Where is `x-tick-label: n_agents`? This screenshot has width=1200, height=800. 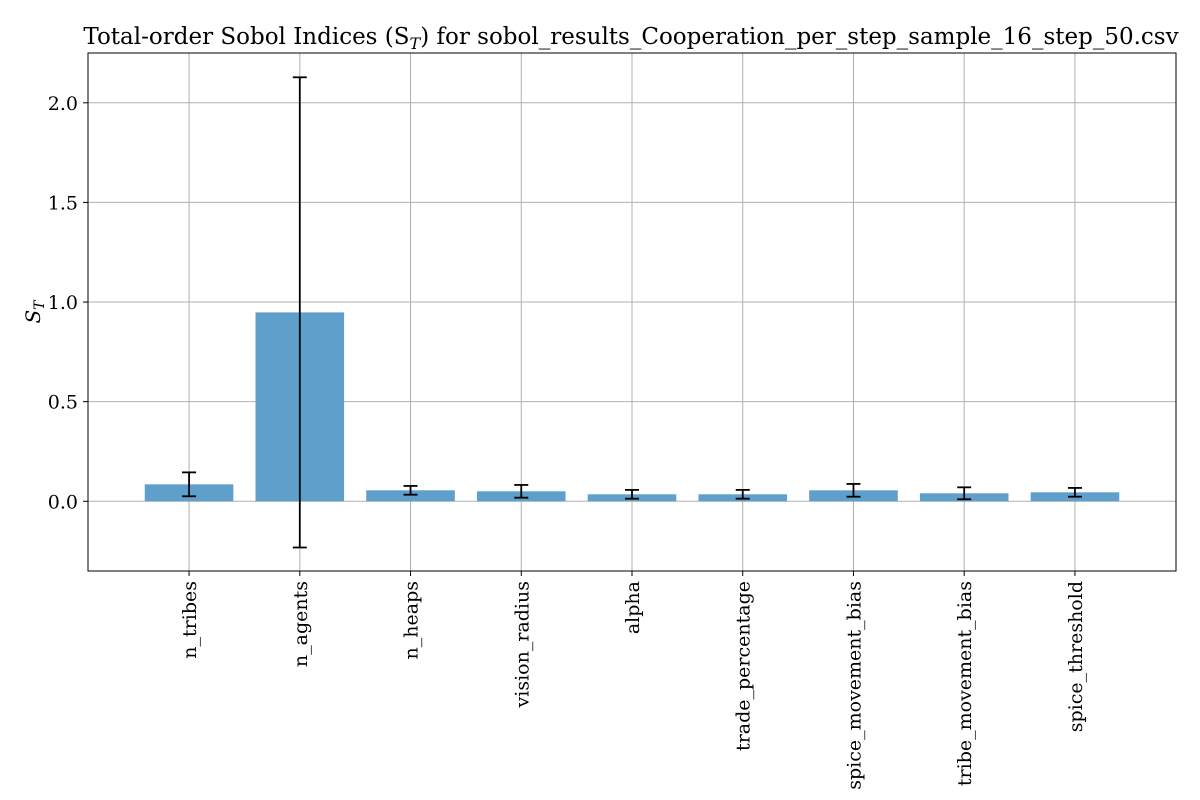 x-tick-label: n_agents is located at coordinates (301, 624).